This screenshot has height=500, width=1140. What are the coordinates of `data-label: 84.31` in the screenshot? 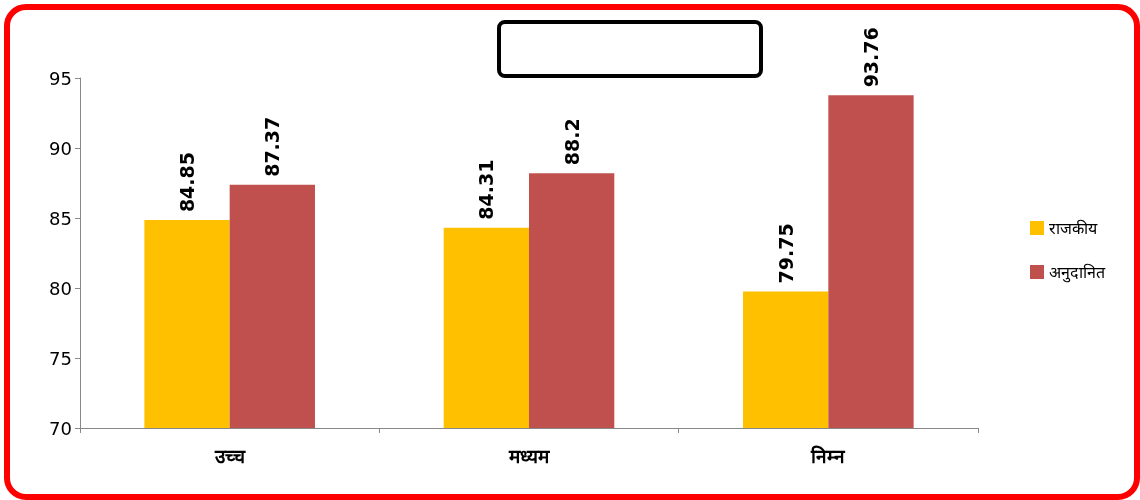 It's located at (486, 189).